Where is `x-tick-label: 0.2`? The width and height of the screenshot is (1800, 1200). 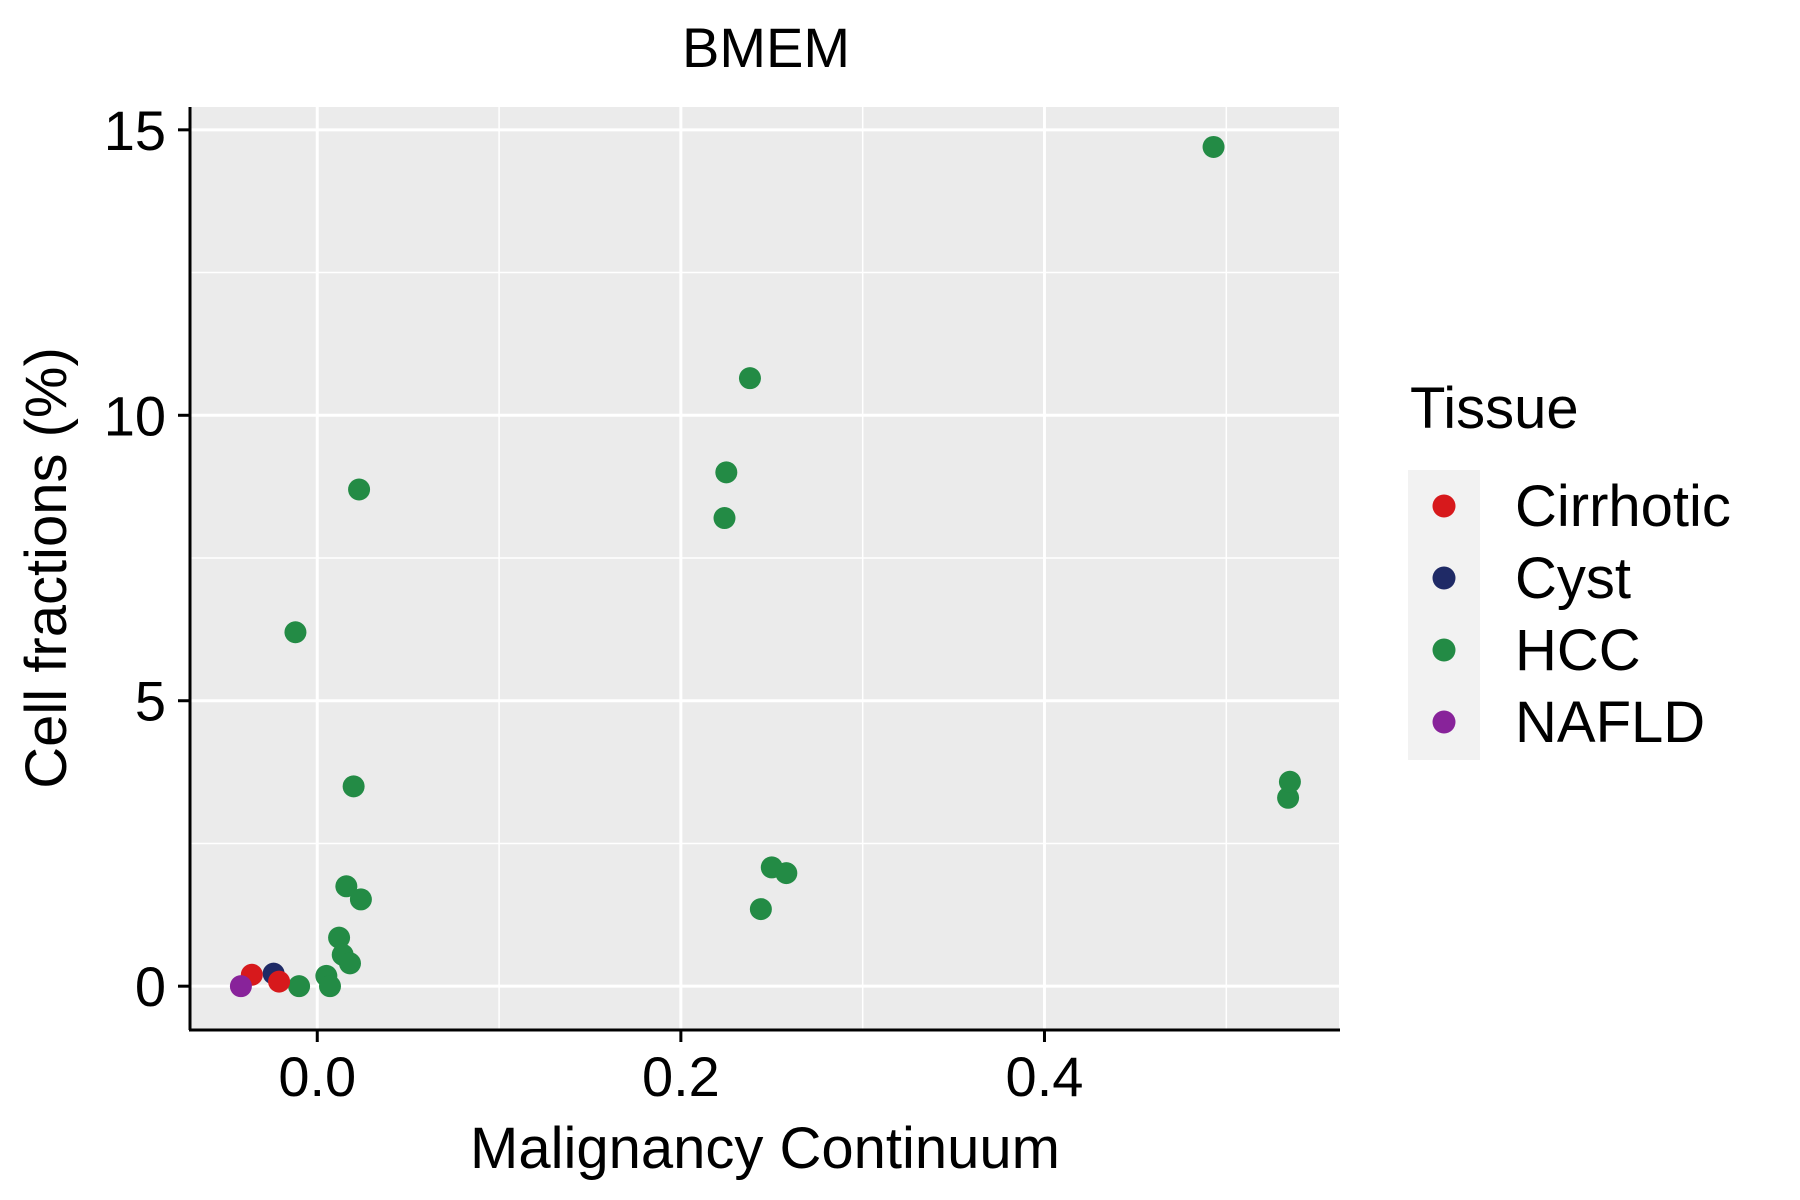
x-tick-label: 0.2 is located at coordinates (681, 1076).